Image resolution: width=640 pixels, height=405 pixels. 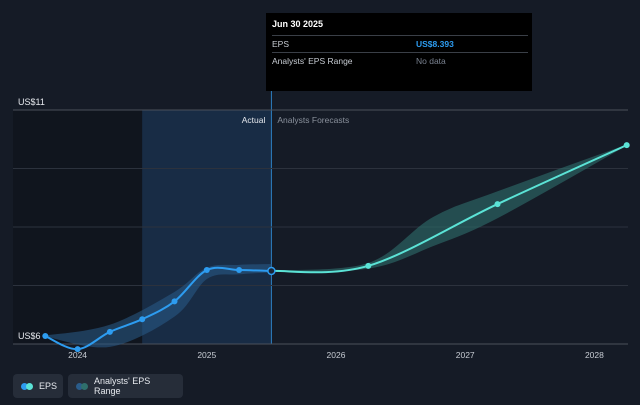 I want to click on range-legend-icon, so click(x=82, y=386).